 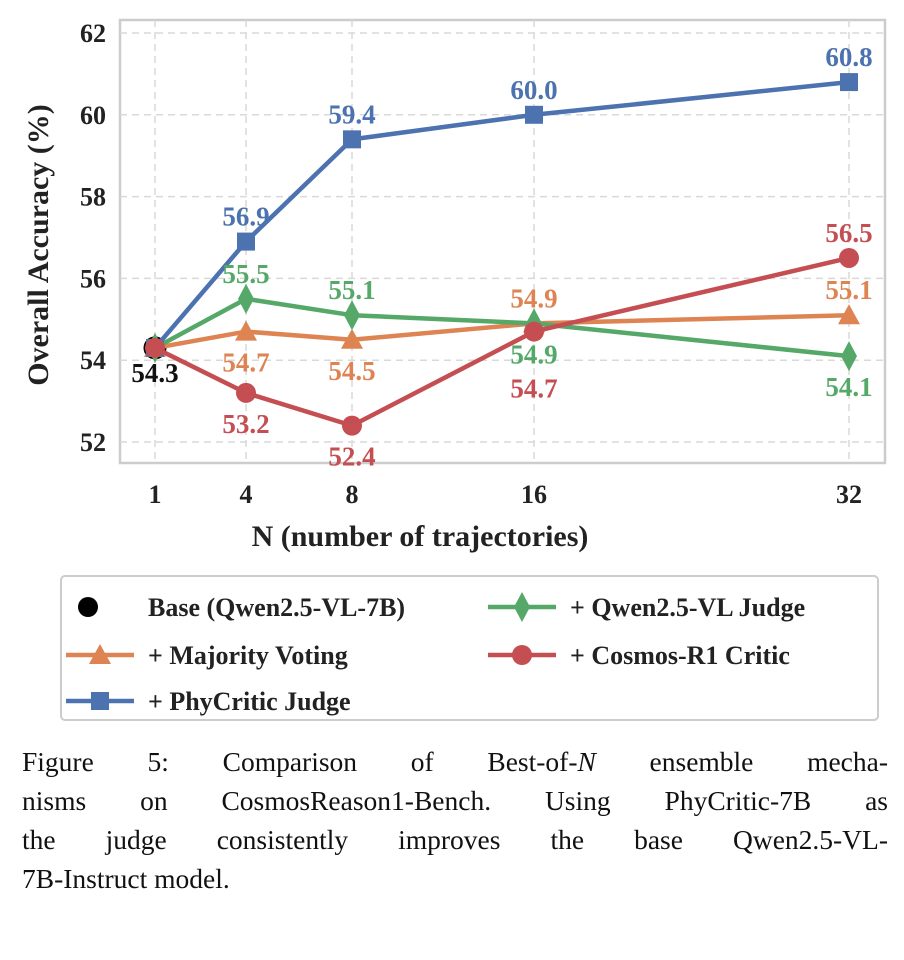 What do you see at coordinates (742, 761) in the screenshot?
I see `caption-text: ensemble mecha-` at bounding box center [742, 761].